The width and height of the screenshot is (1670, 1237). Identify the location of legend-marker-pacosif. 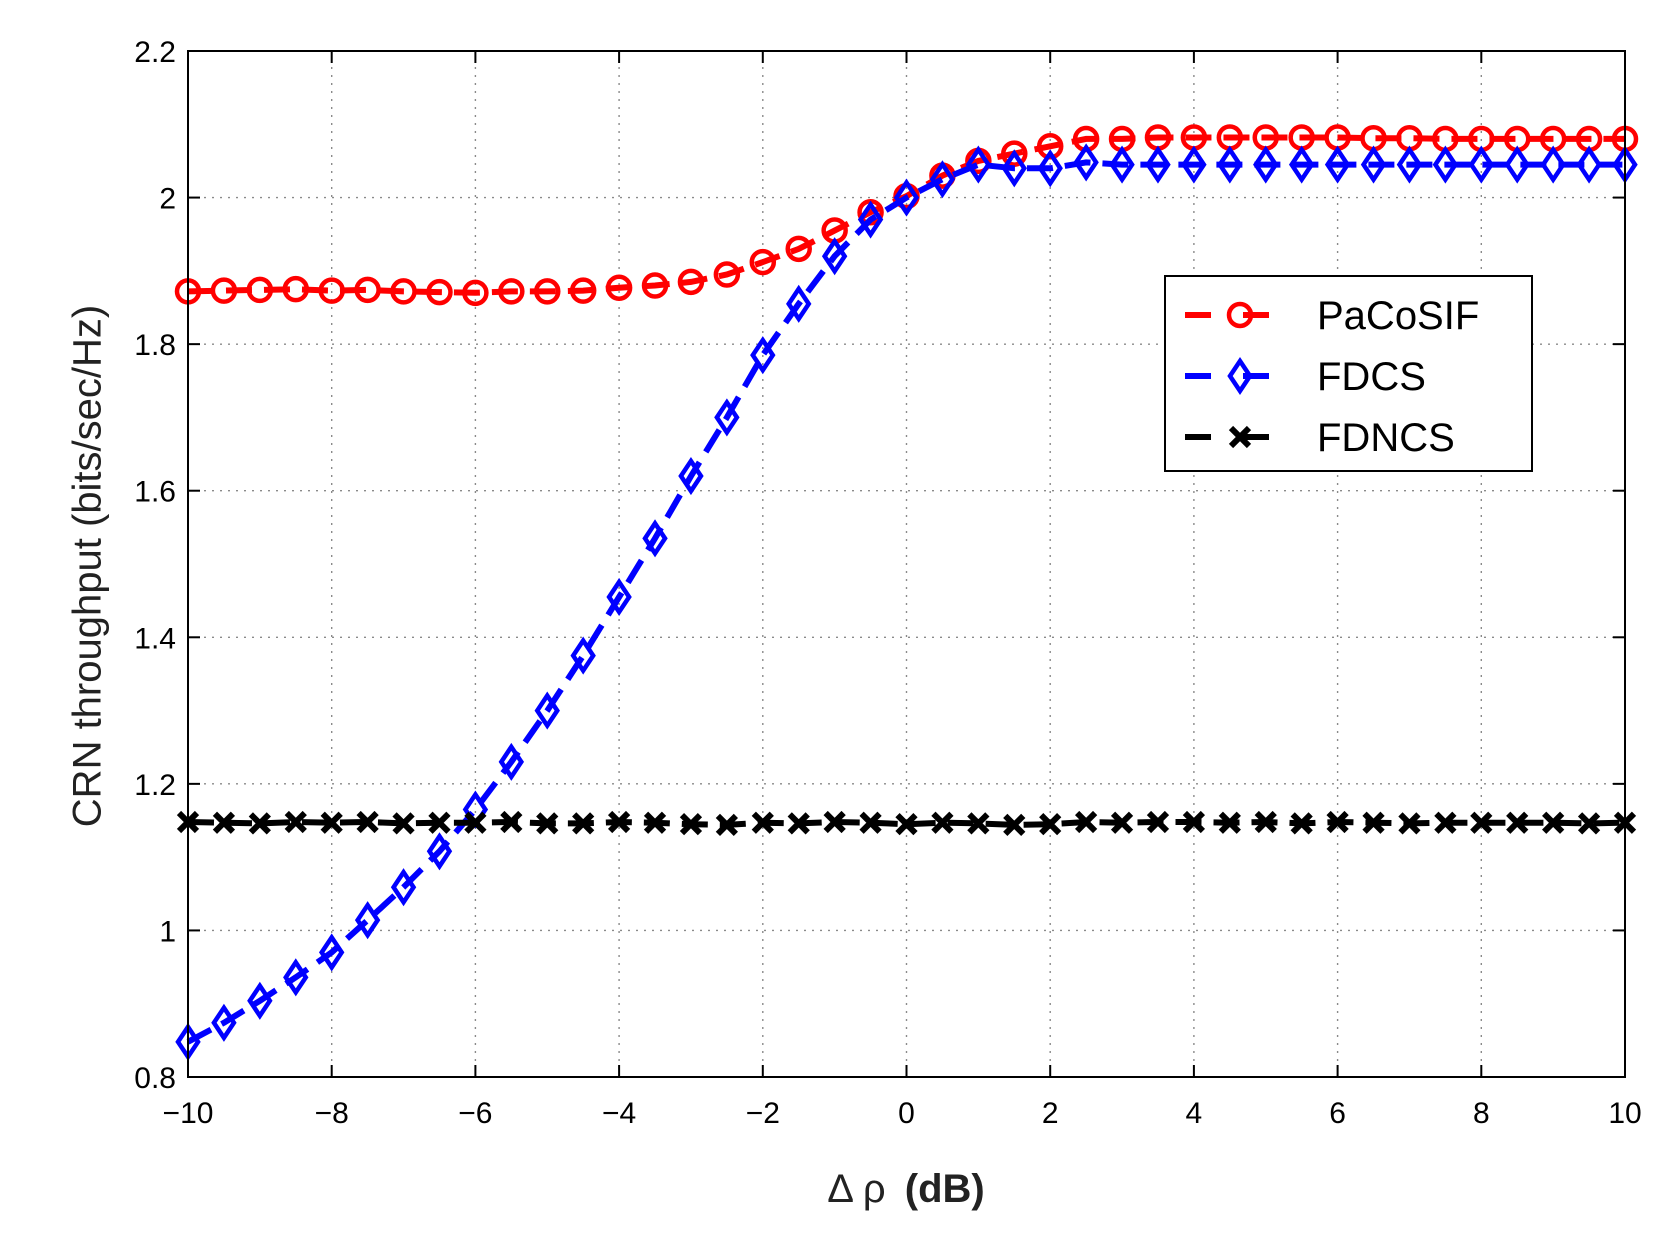
(1240, 315).